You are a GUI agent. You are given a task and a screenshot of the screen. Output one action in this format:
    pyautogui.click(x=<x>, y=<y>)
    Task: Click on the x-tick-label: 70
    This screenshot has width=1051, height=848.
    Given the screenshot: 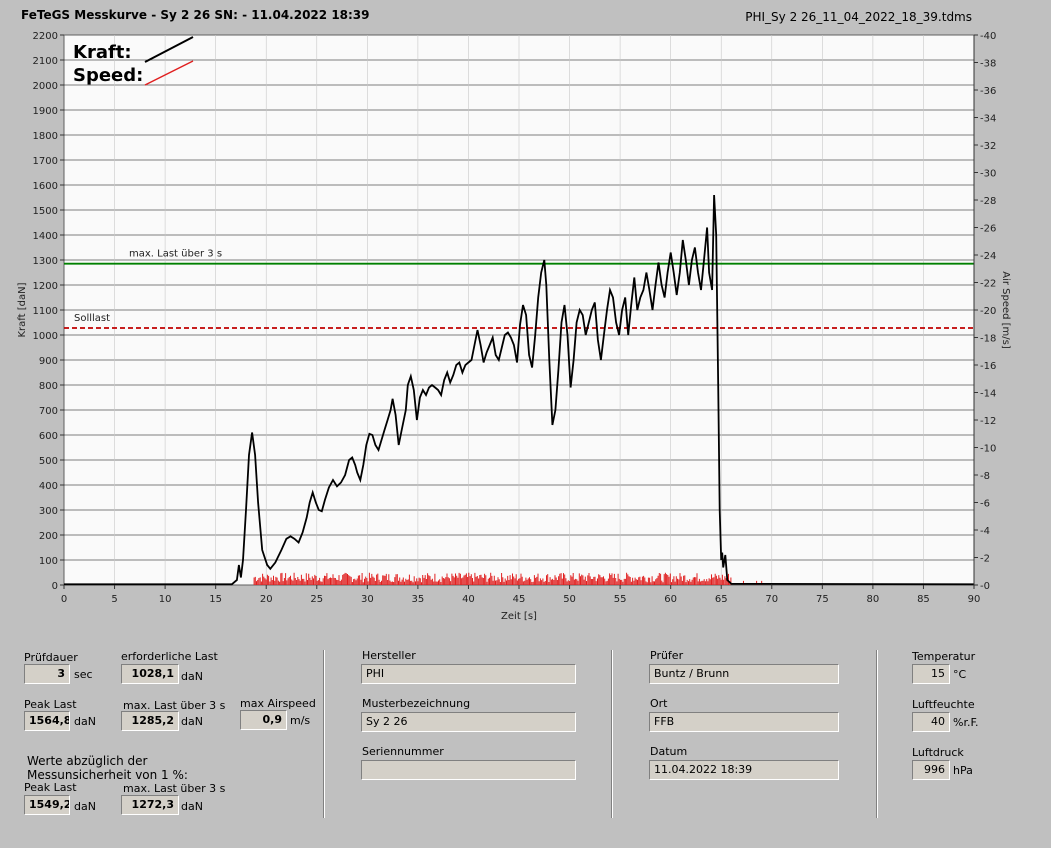 What is the action you would take?
    pyautogui.click(x=771, y=599)
    